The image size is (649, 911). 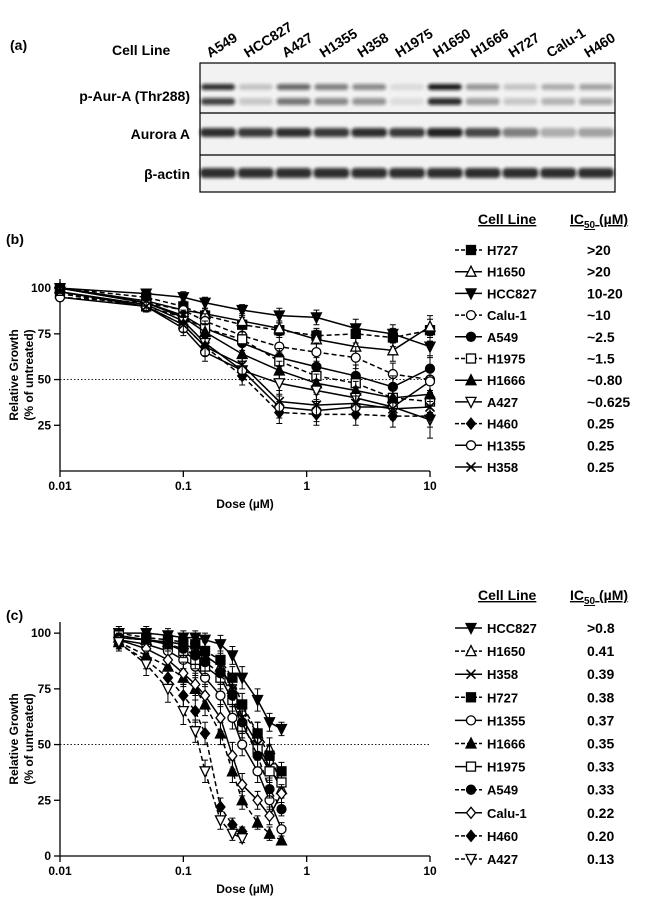 What do you see at coordinates (608, 402) in the screenshot?
I see `ic50-label: ~0.625` at bounding box center [608, 402].